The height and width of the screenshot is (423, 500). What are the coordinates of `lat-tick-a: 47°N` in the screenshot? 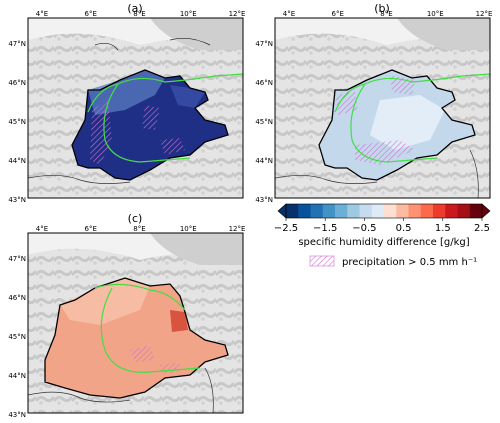 It's located at (17, 44).